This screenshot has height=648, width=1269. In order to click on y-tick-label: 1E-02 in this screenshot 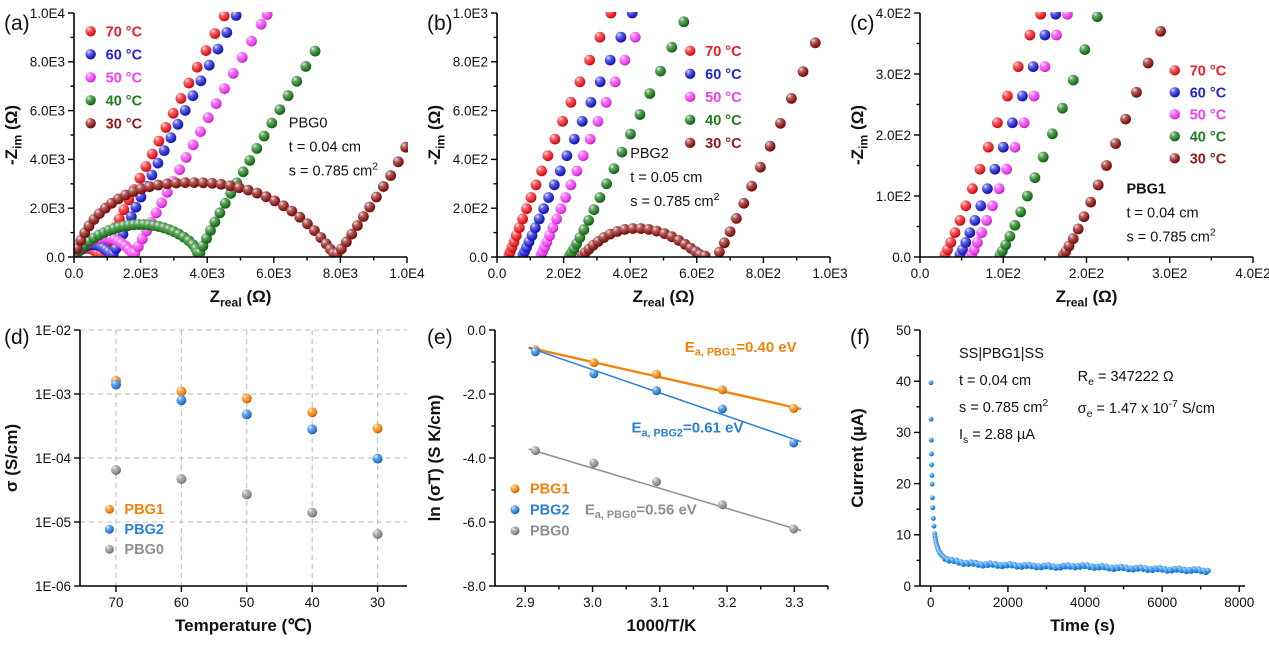, I will do `click(53, 330)`.